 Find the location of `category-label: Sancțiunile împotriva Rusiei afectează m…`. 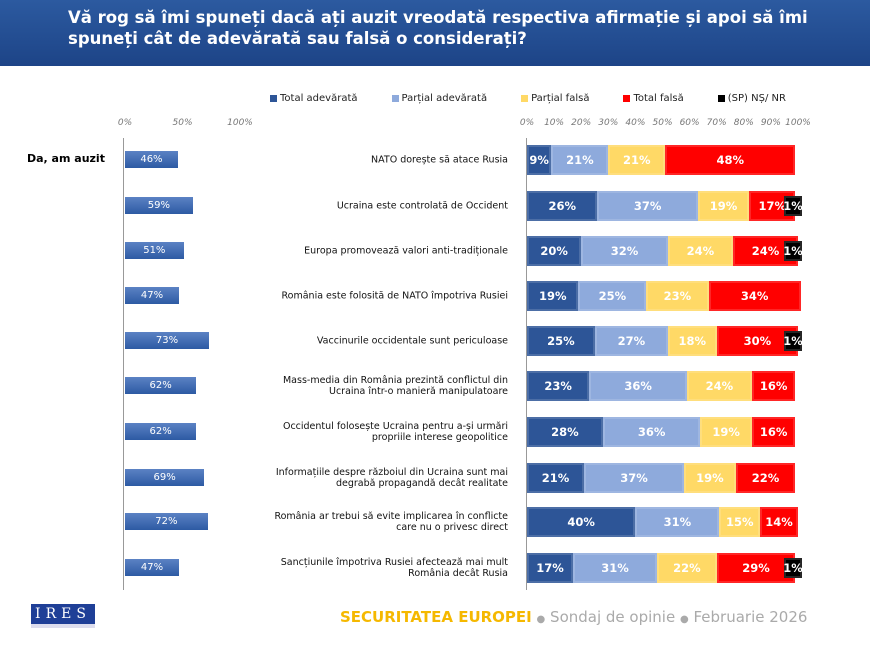

category-label: Sancțiunile împotriva Rusiei afectează m… is located at coordinates (394, 568).